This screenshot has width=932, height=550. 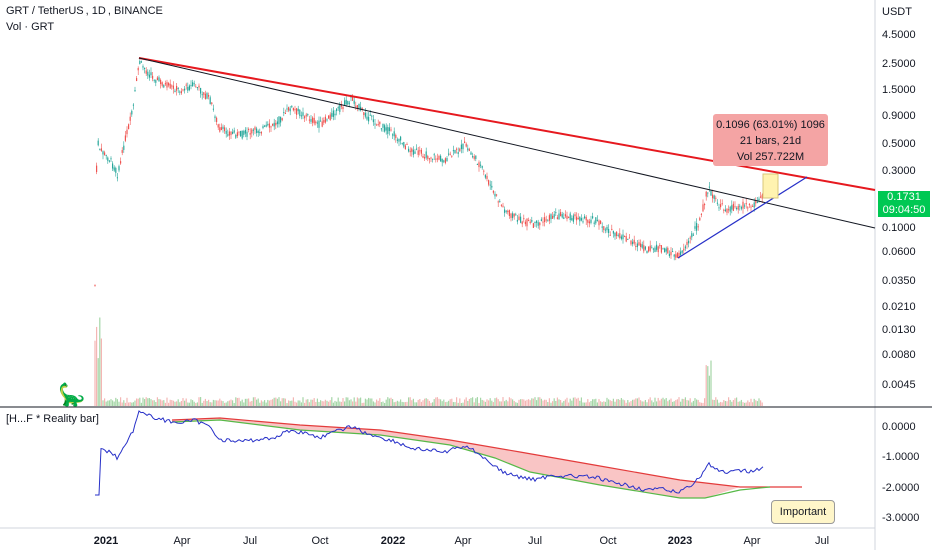 What do you see at coordinates (742, 217) in the screenshot?
I see `blue-support-line` at bounding box center [742, 217].